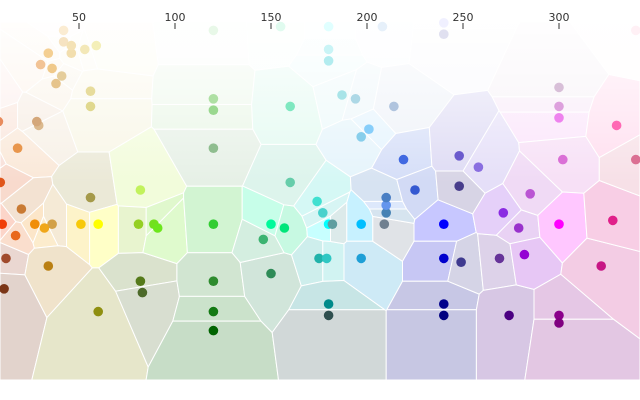 The width and height of the screenshot is (640, 400). What do you see at coordinates (559, 17) in the screenshot?
I see `x-tick-label: 300` at bounding box center [559, 17].